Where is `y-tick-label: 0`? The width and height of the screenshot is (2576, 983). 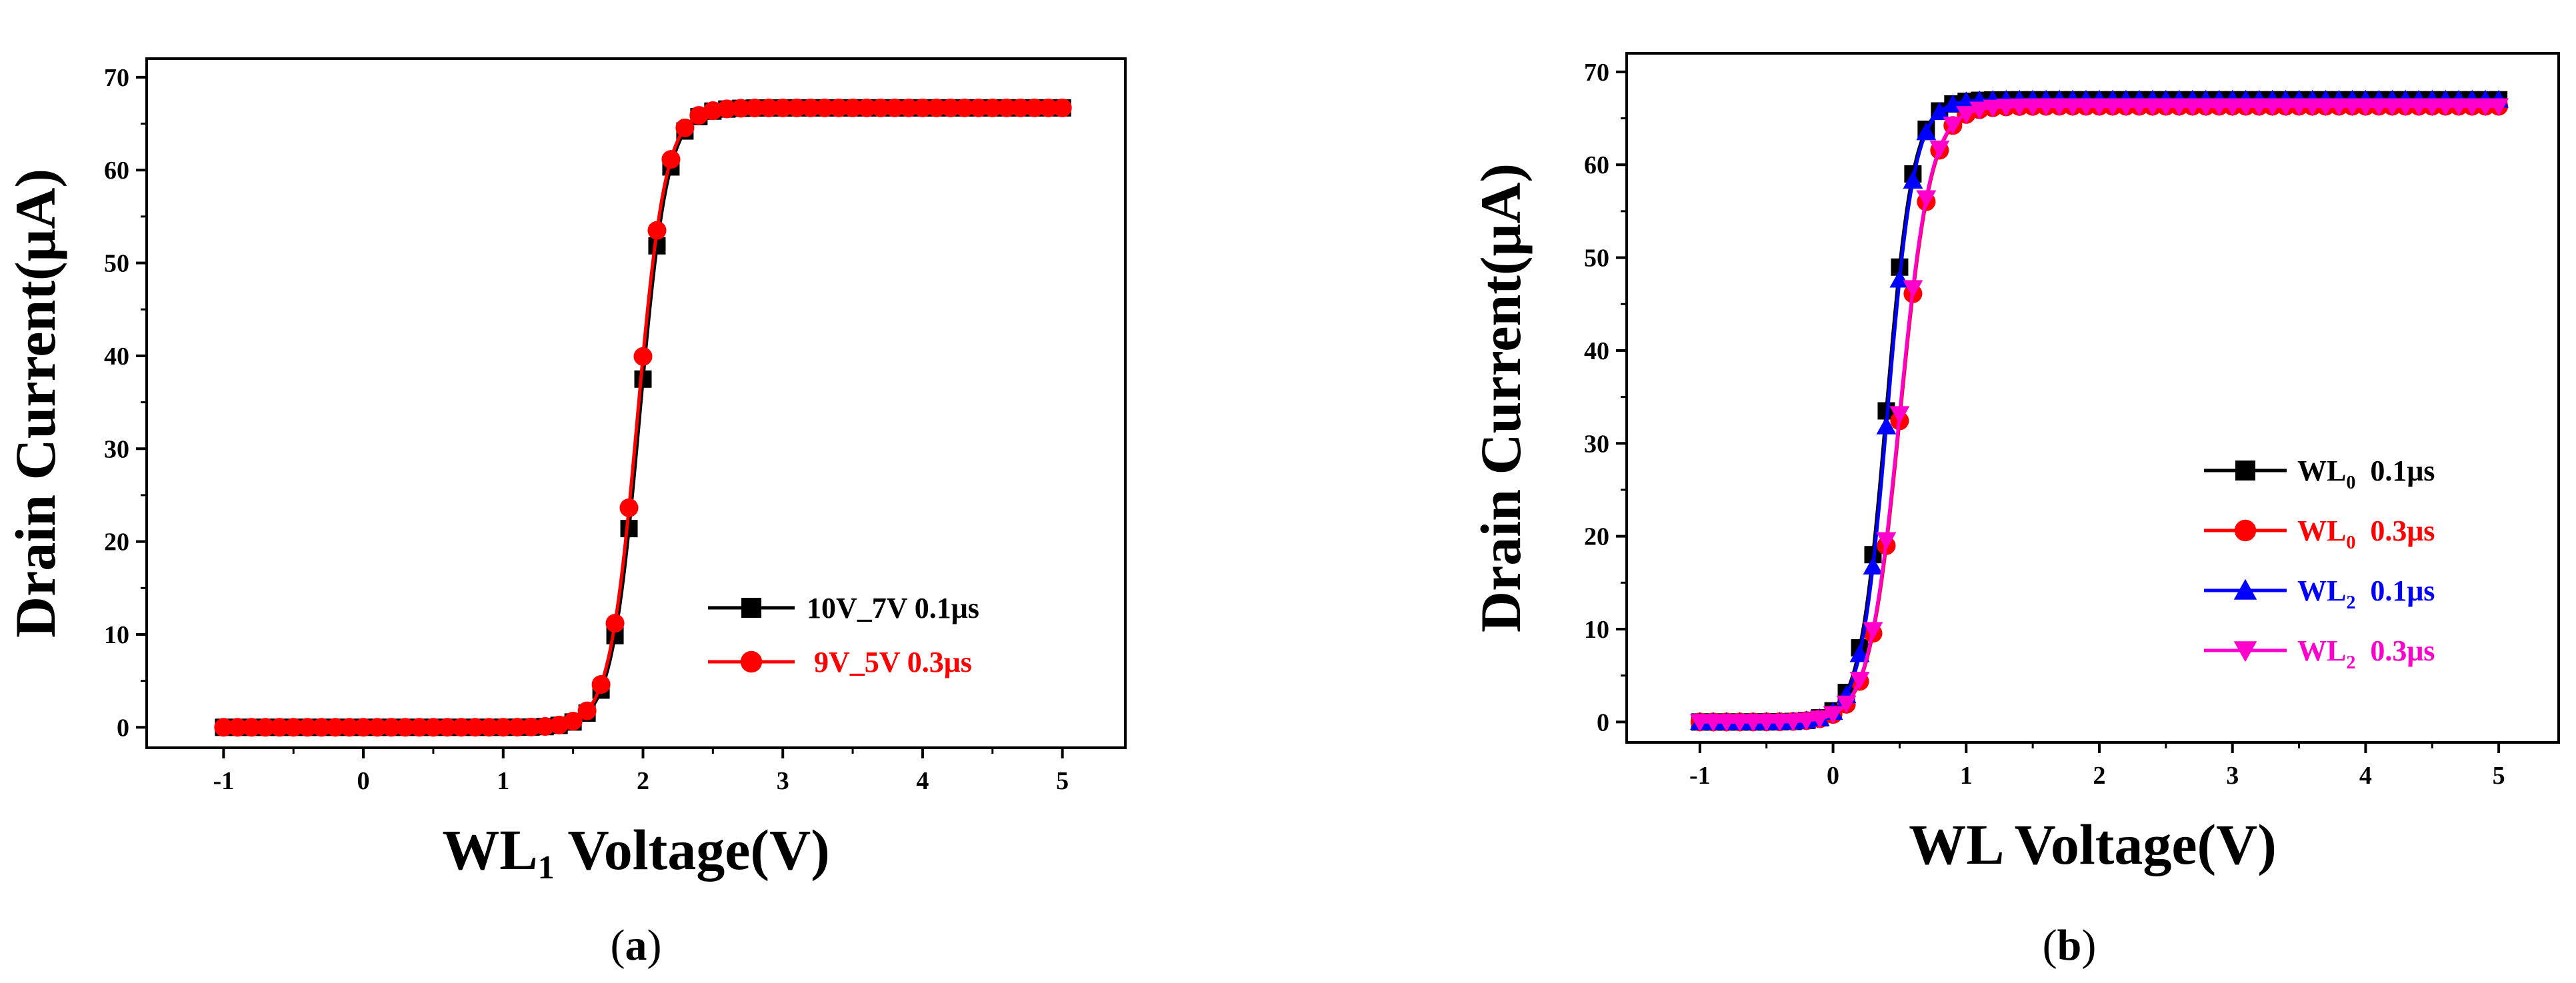 y-tick-label: 0 is located at coordinates (123, 728).